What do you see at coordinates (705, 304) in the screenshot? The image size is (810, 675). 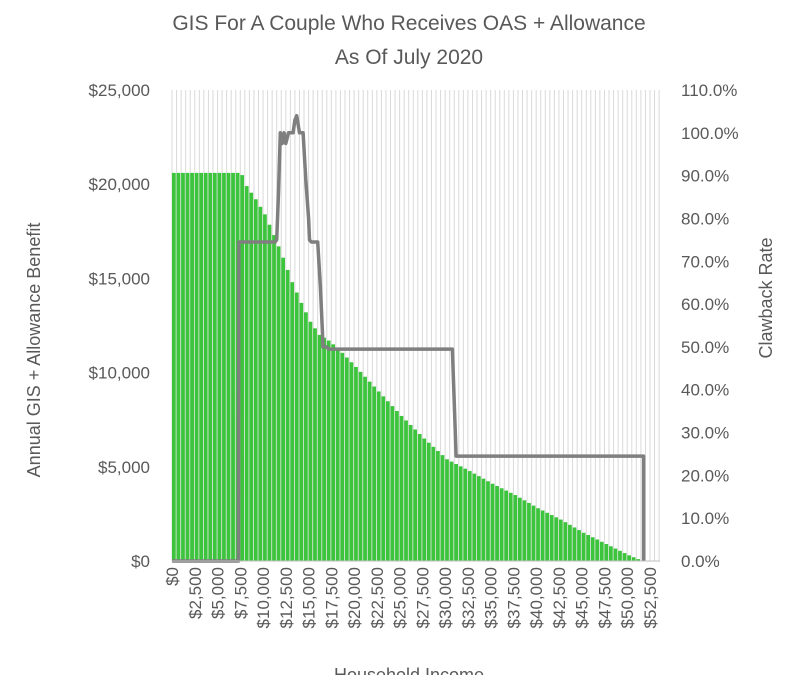 I see `y2-tick-label: 60.0%` at bounding box center [705, 304].